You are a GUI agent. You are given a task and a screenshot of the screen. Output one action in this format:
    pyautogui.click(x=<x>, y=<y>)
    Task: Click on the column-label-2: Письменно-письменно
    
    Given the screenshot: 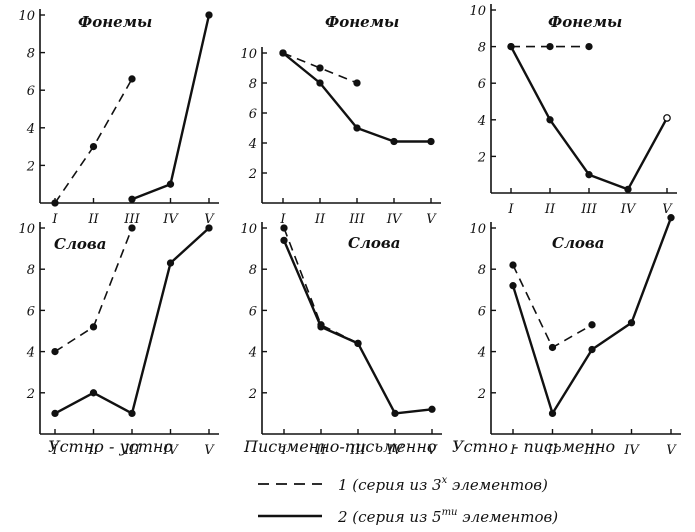 What is the action you would take?
    pyautogui.click(x=340, y=446)
    